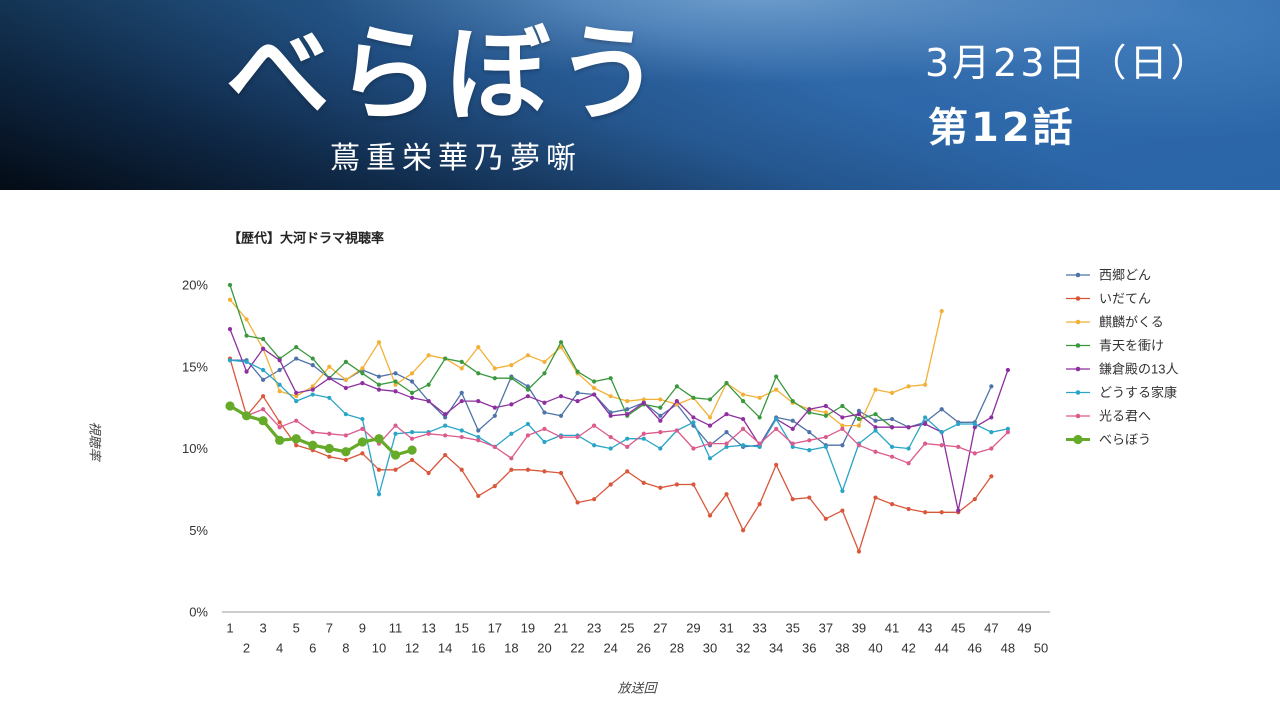 The image size is (1280, 720). I want to click on legend-label: 青天を衝け, so click(1131, 345).